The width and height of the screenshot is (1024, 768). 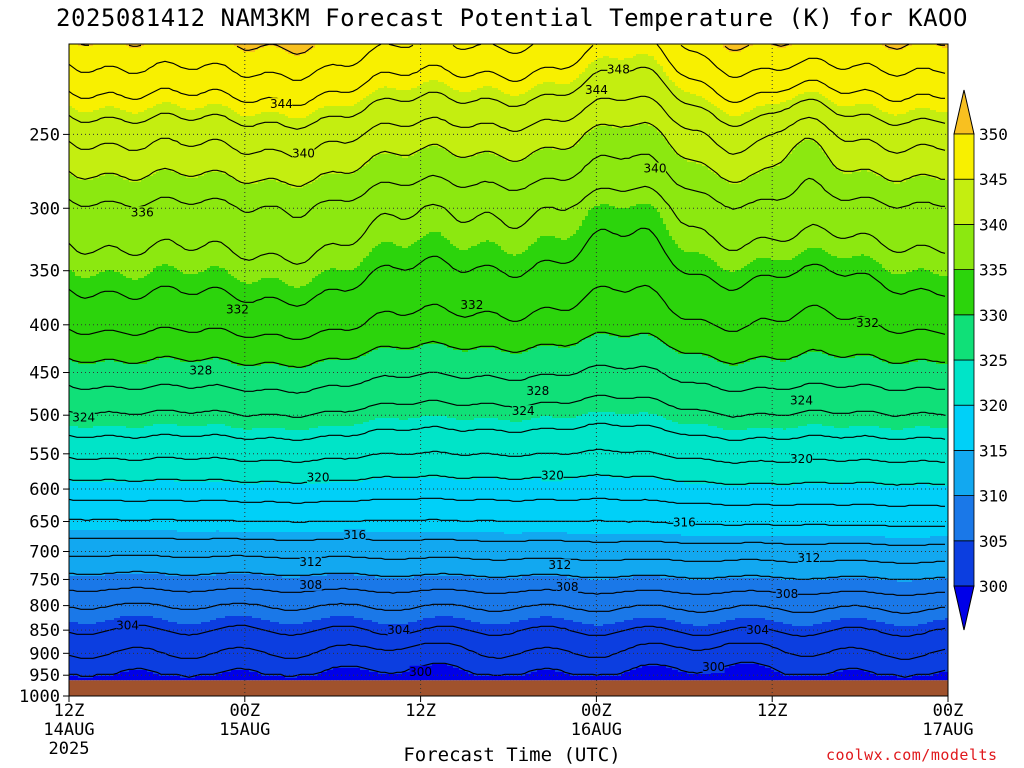 I want to click on colorbar-label: 340, so click(x=993, y=224).